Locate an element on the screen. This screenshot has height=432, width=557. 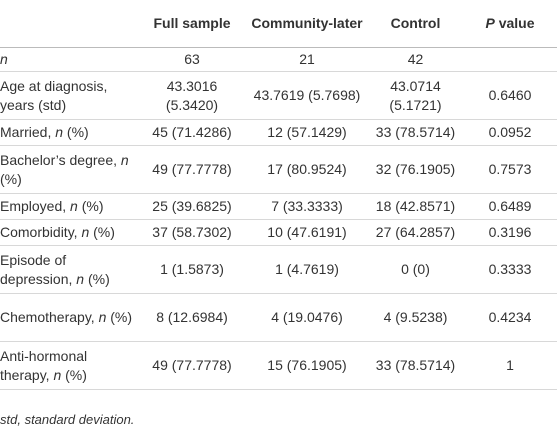
row-label: Employed, n (%) is located at coordinates (69, 206).